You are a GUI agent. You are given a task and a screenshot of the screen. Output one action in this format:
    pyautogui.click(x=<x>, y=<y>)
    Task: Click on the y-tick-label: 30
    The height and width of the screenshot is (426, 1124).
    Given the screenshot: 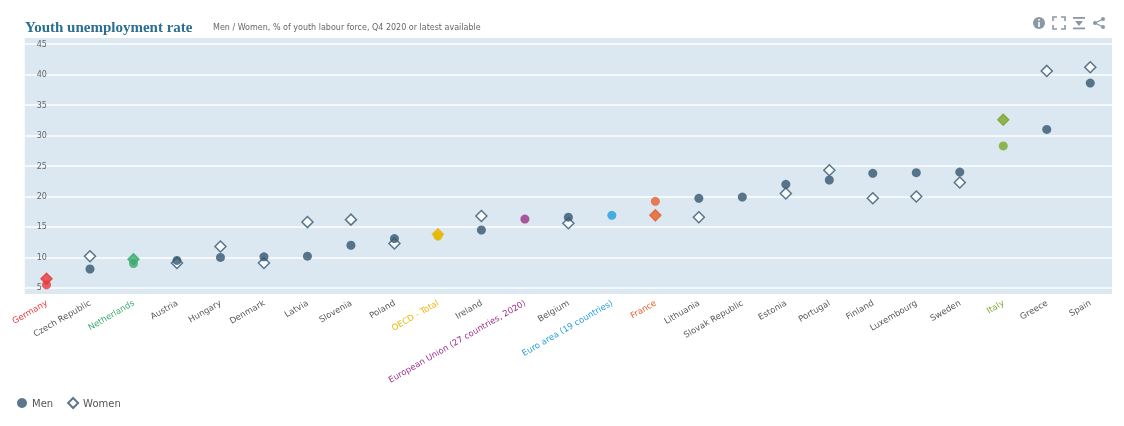 What is the action you would take?
    pyautogui.click(x=41, y=136)
    